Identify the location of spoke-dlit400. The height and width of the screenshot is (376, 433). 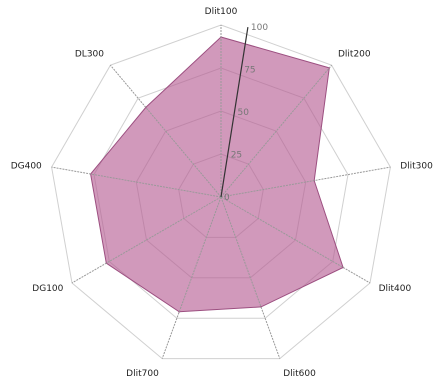
(295, 240).